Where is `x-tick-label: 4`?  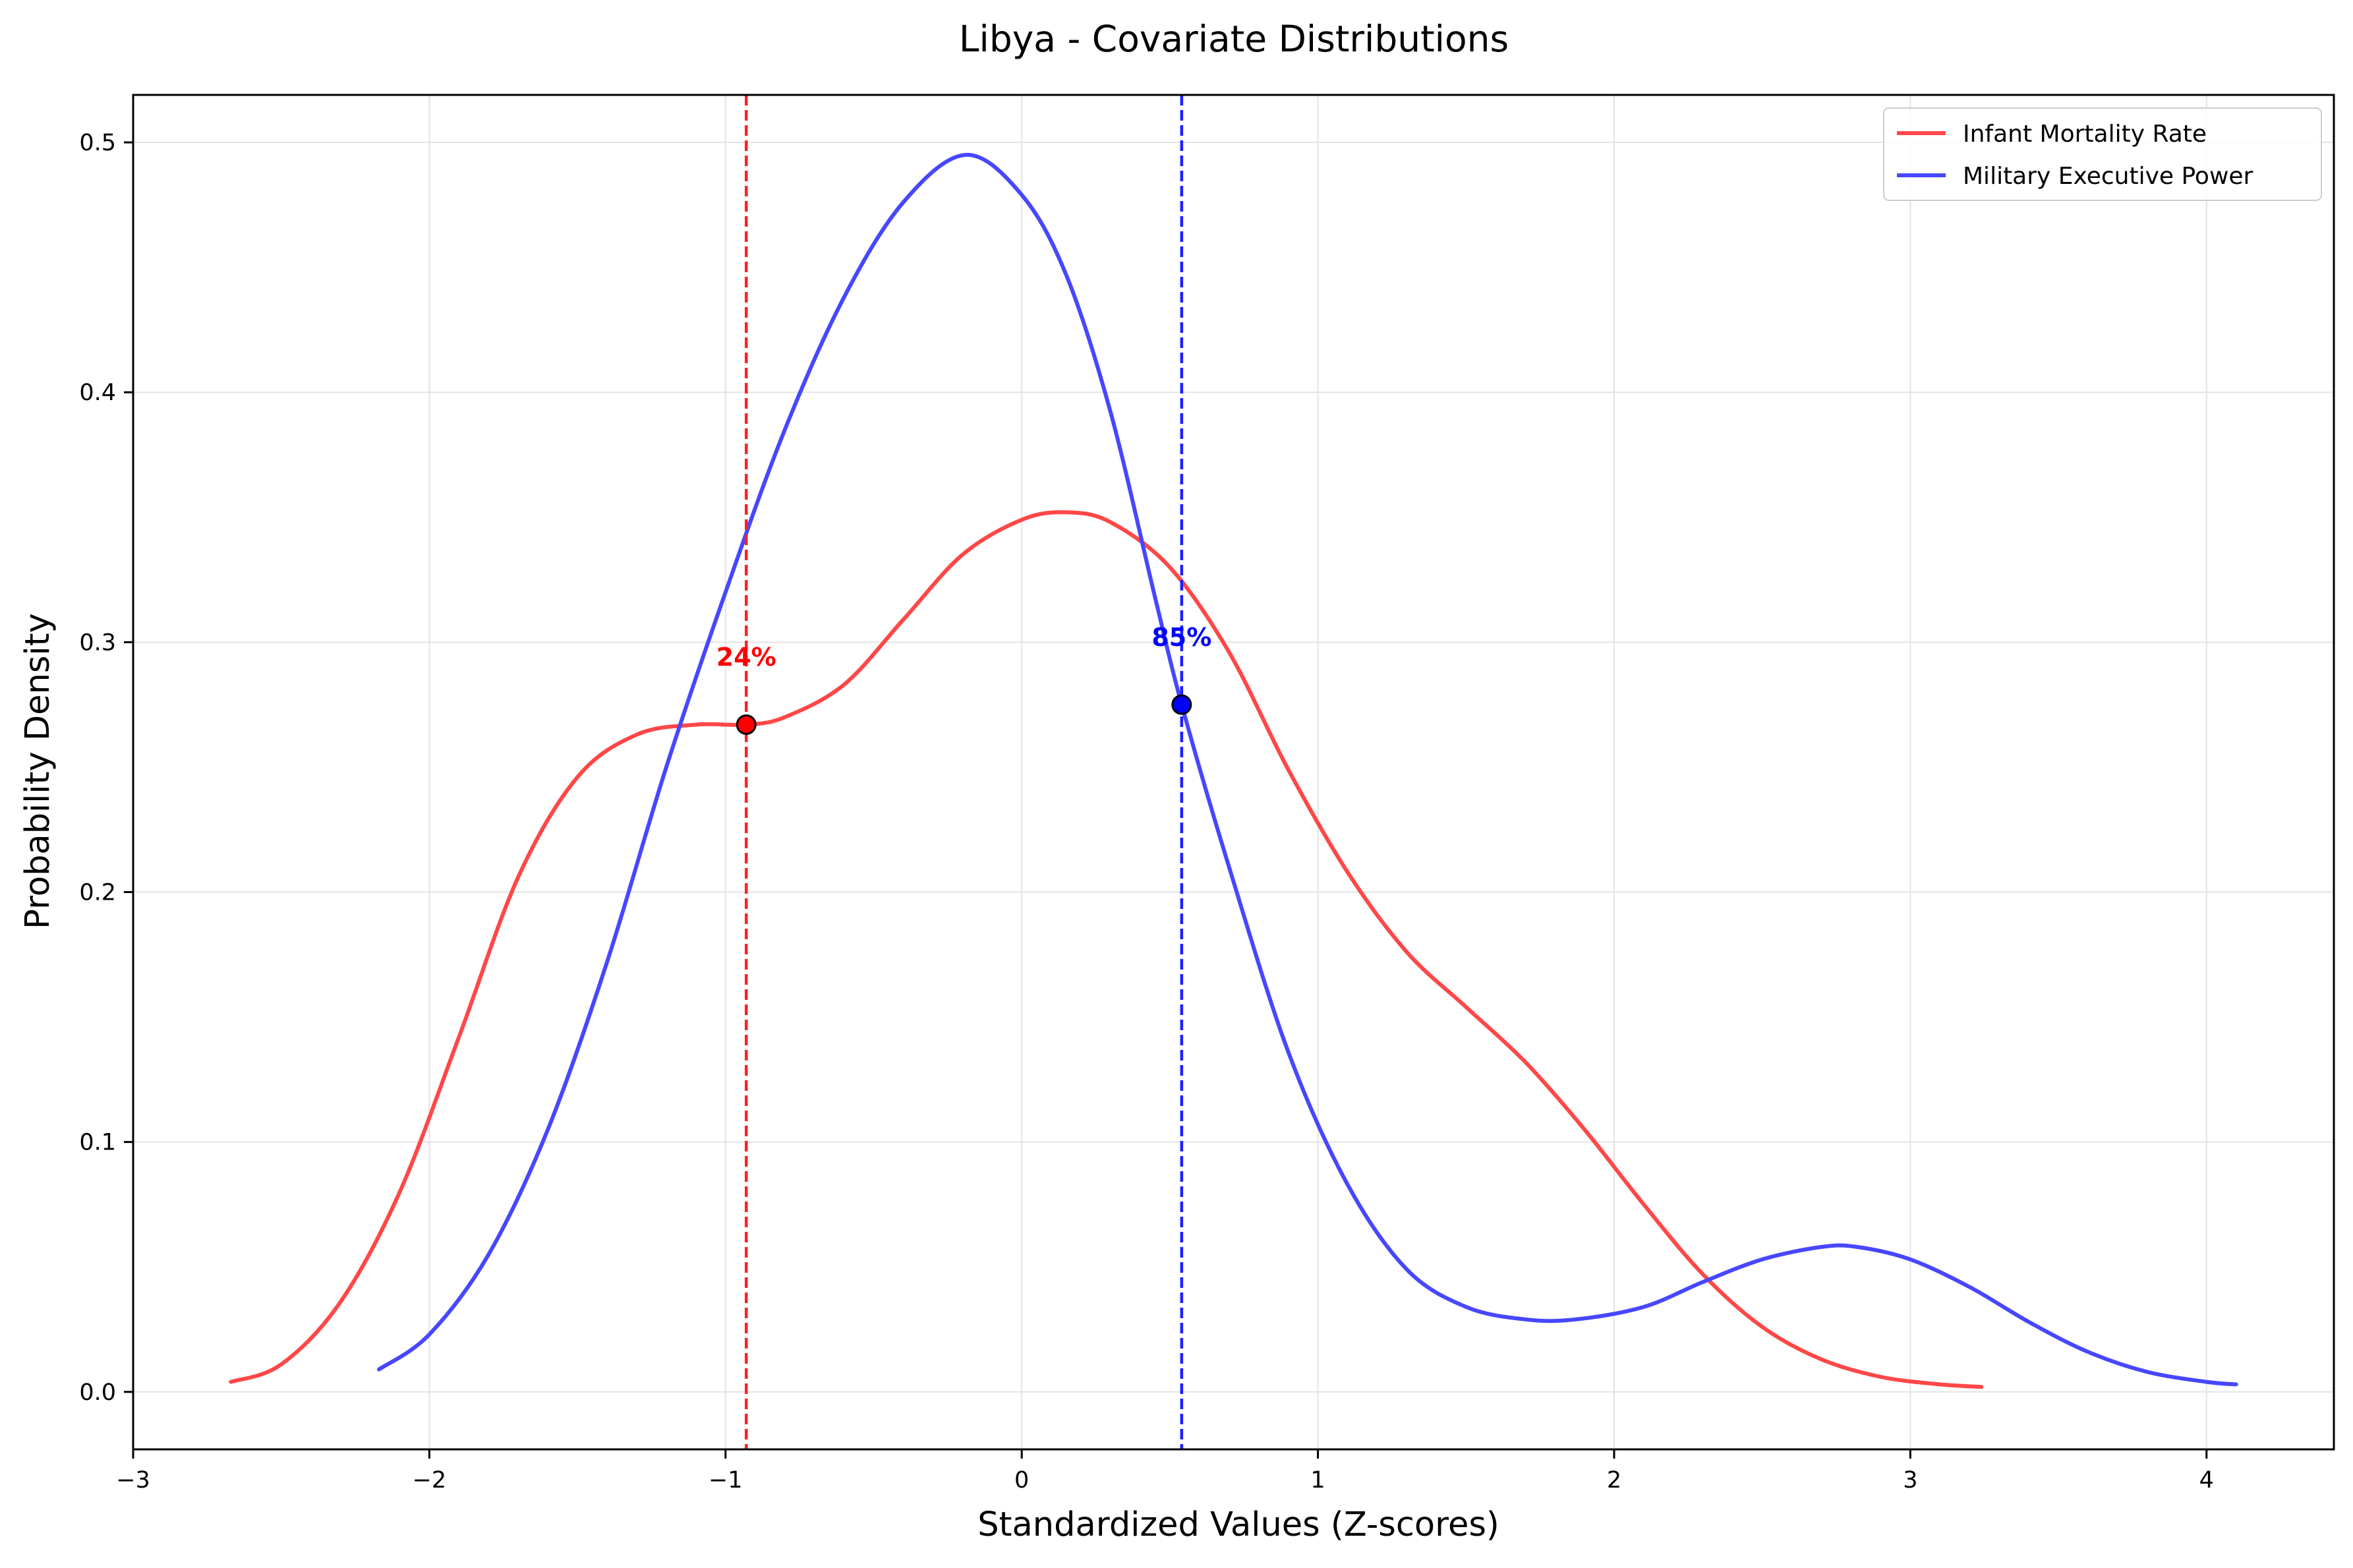
x-tick-label: 4 is located at coordinates (2206, 1481).